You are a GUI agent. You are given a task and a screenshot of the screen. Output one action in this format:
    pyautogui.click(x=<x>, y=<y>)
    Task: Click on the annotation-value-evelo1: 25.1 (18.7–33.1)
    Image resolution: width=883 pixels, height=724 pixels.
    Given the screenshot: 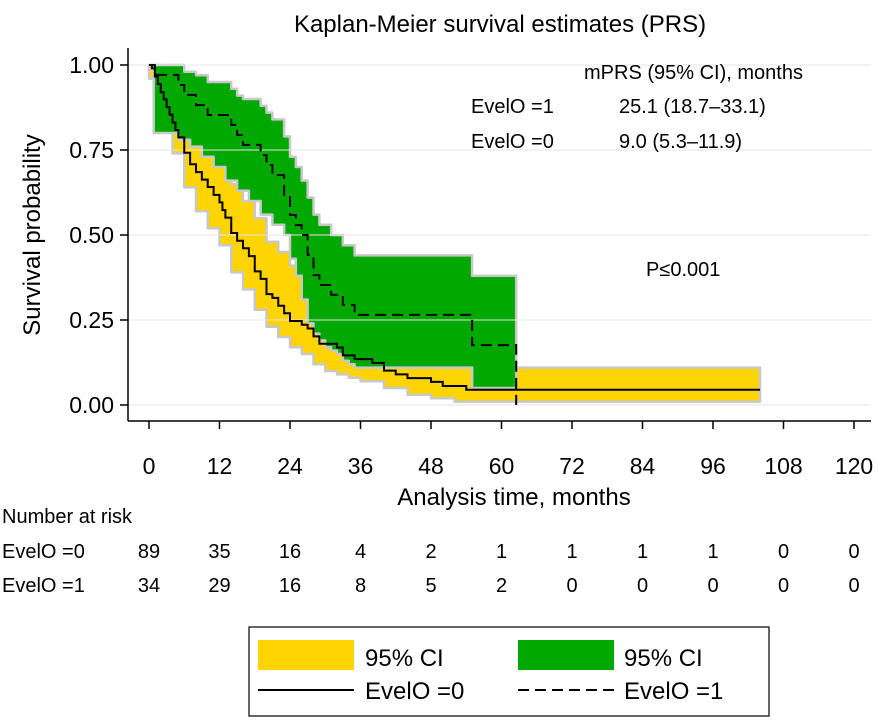 What is the action you would take?
    pyautogui.click(x=692, y=107)
    